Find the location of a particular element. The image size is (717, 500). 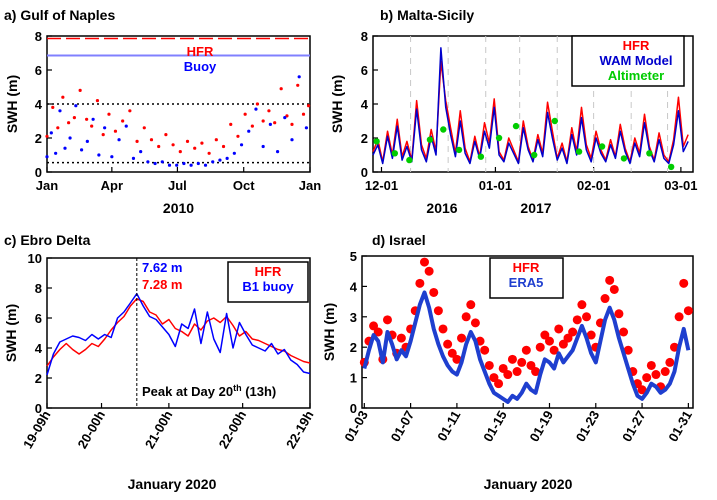

x-tick-label: 22-00h is located at coordinates (233, 429).